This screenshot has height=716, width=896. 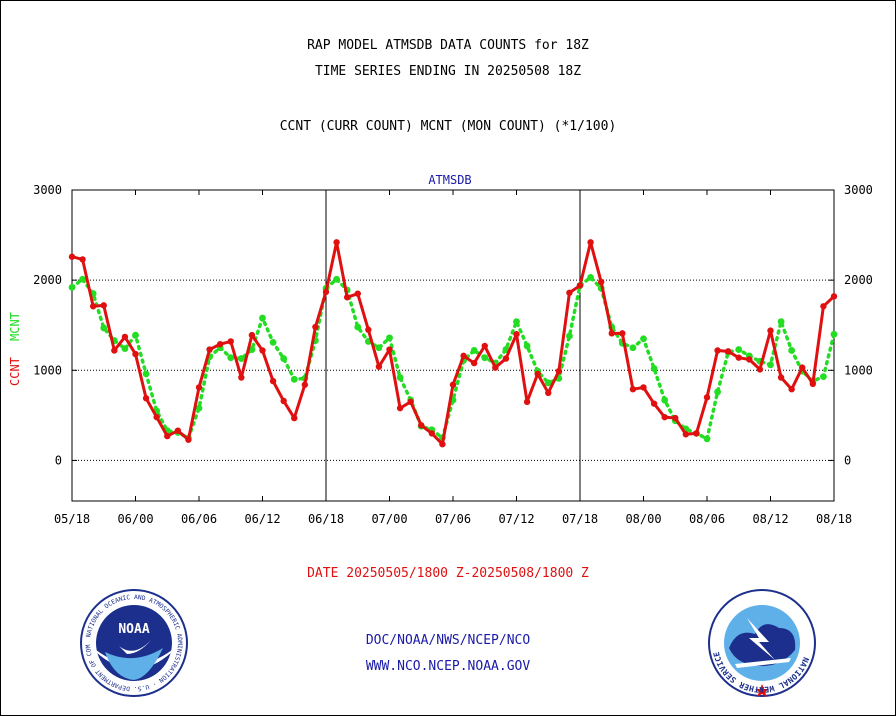 I want to click on y-tick-label-left: 2000, so click(x=47, y=280).